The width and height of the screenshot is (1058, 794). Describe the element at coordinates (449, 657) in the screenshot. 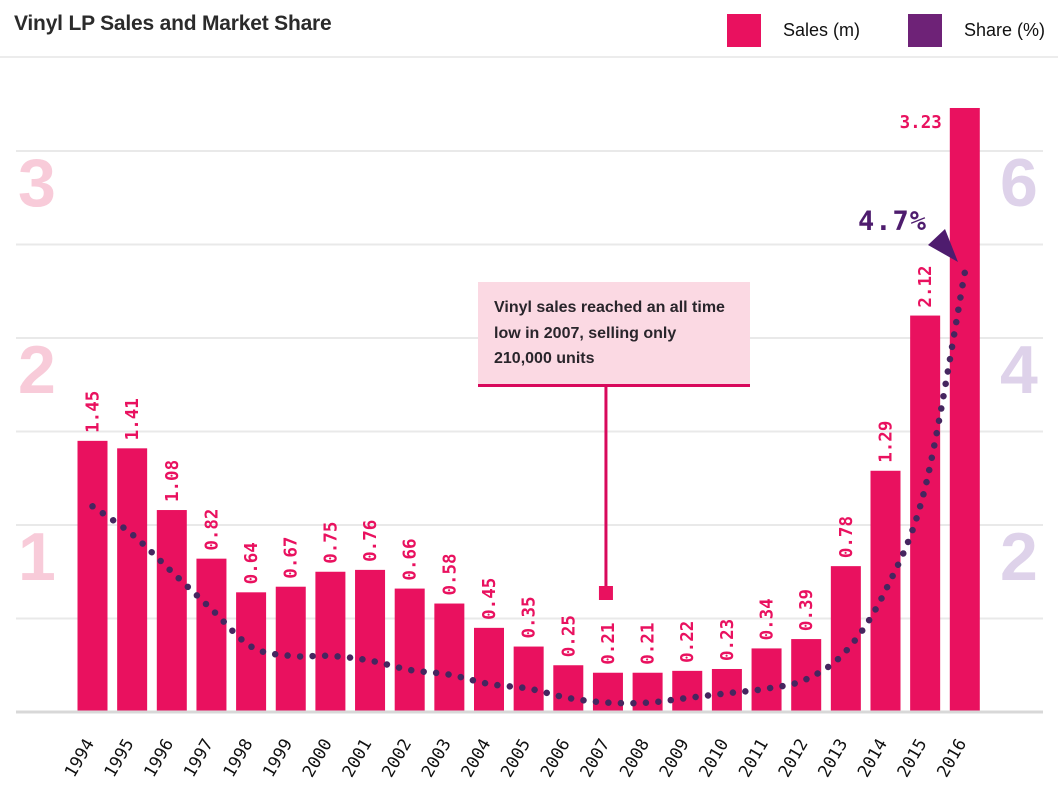

I see `bar-2003` at that location.